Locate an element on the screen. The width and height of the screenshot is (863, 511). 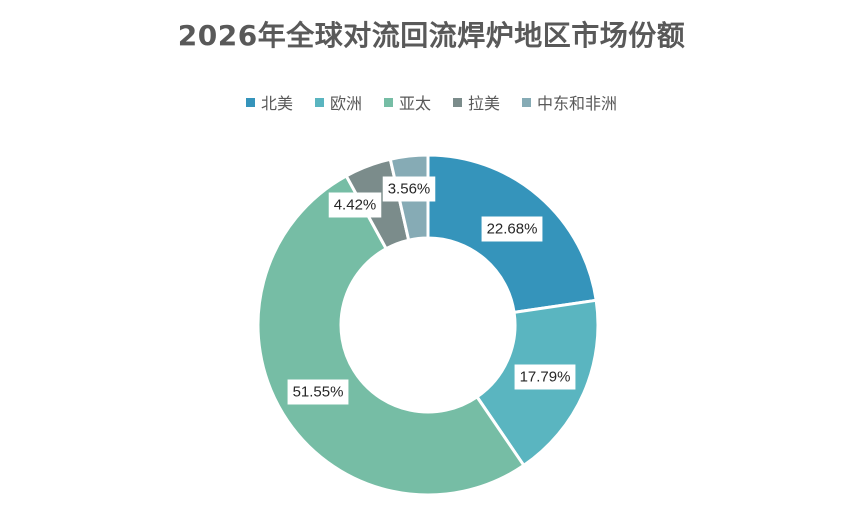
legend-item-latin-america: 拉美 is located at coordinates (476, 102).